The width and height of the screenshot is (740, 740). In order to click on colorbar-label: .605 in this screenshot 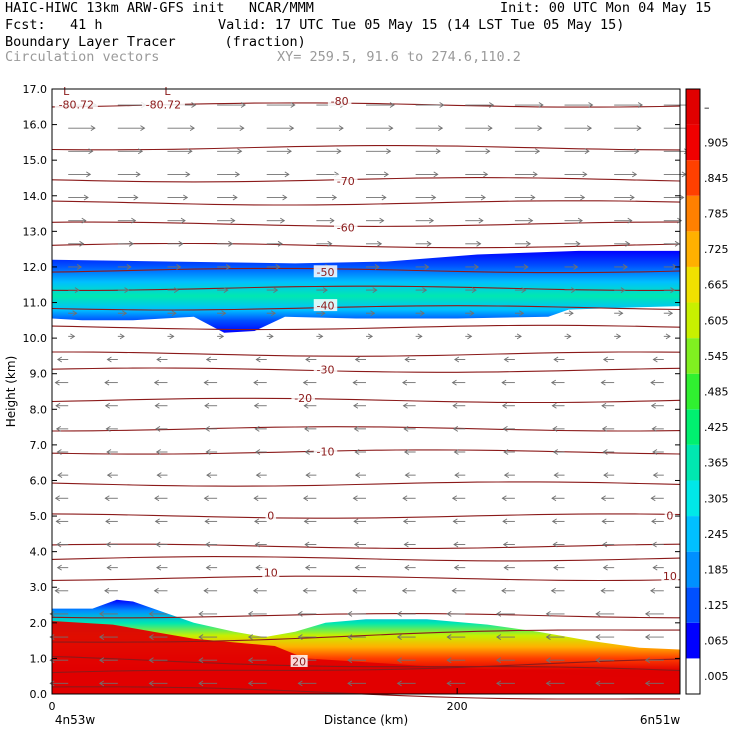, I will do `click(716, 320)`.